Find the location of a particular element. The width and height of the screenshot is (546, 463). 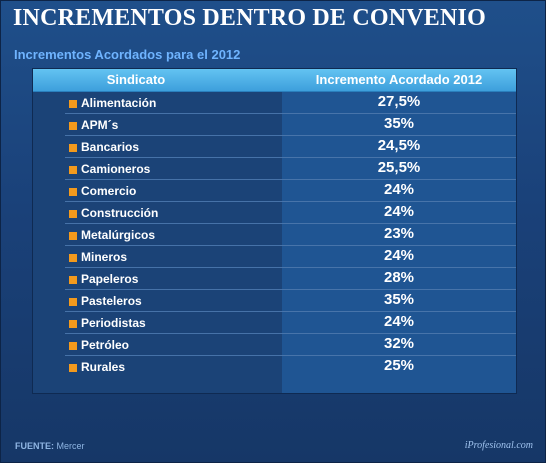

source-label: FUENTE: is located at coordinates (34, 446).